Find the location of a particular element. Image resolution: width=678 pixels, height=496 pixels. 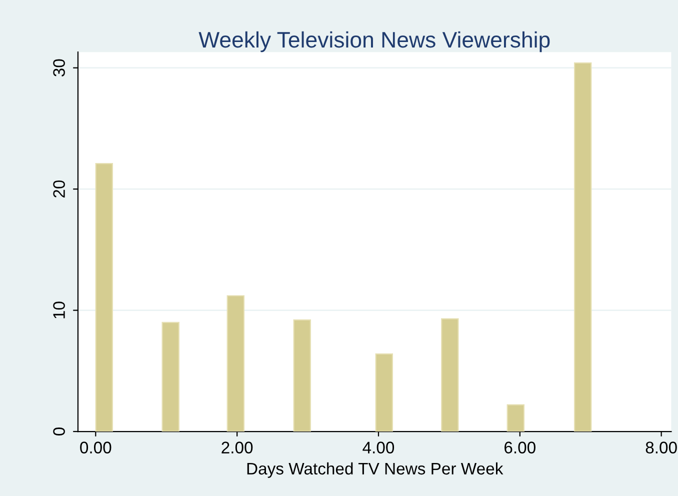

y-tick-label: 10 is located at coordinates (59, 310).